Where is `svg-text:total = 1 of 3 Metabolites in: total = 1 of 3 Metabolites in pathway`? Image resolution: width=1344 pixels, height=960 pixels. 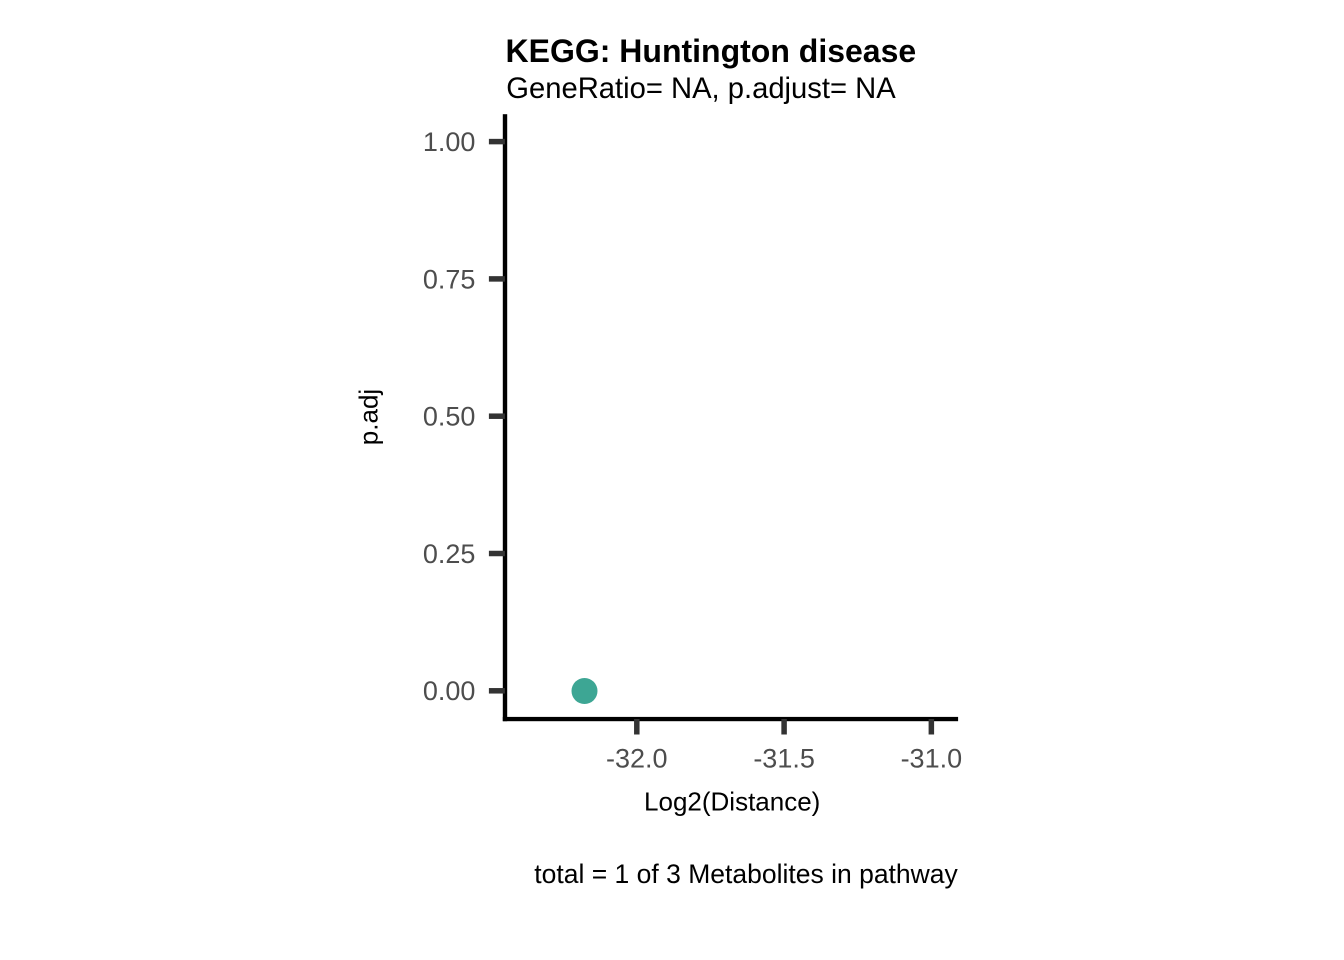 svg-text:total = 1 of 3 Metabolites in: total = 1 of 3 Metabolites in pathway is located at coordinates (746, 874).